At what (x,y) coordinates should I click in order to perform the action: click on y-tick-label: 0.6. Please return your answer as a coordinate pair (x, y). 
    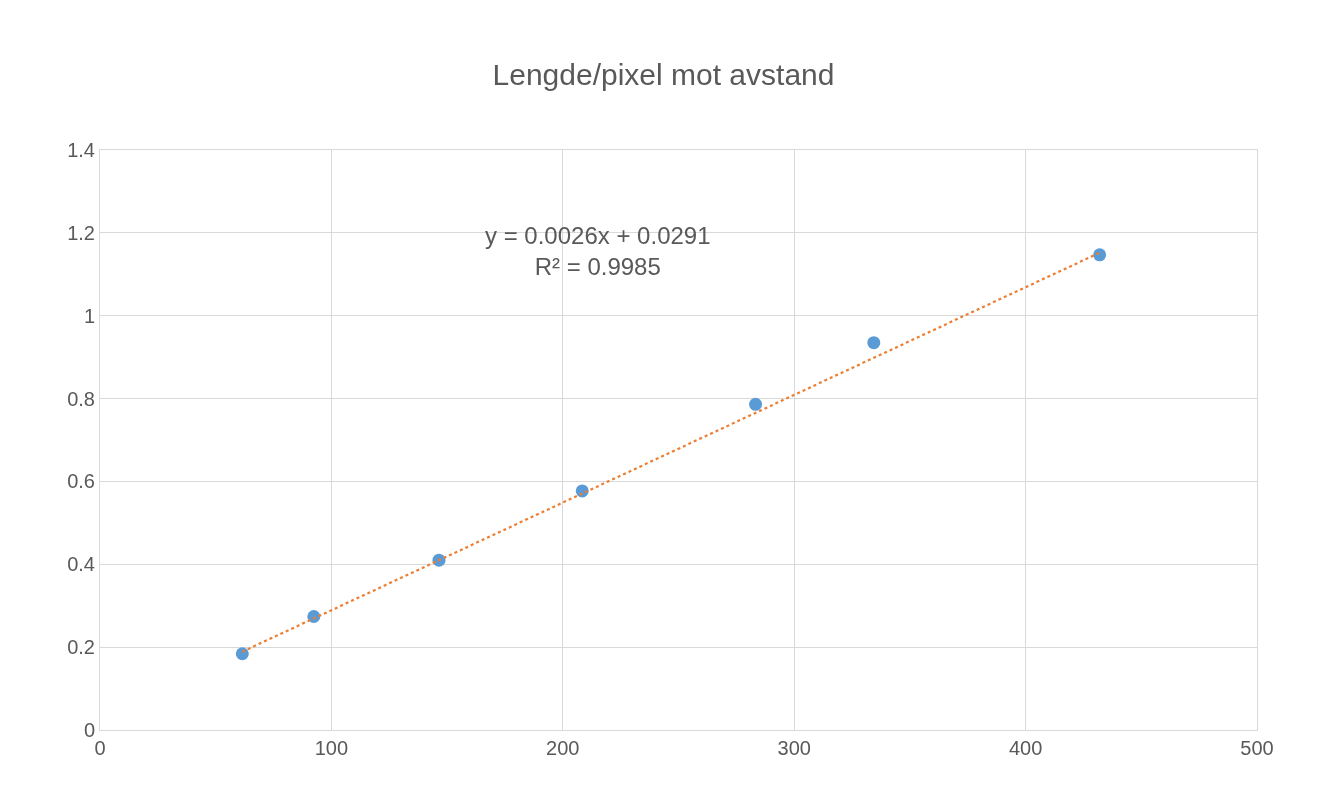
    Looking at the image, I should click on (81, 481).